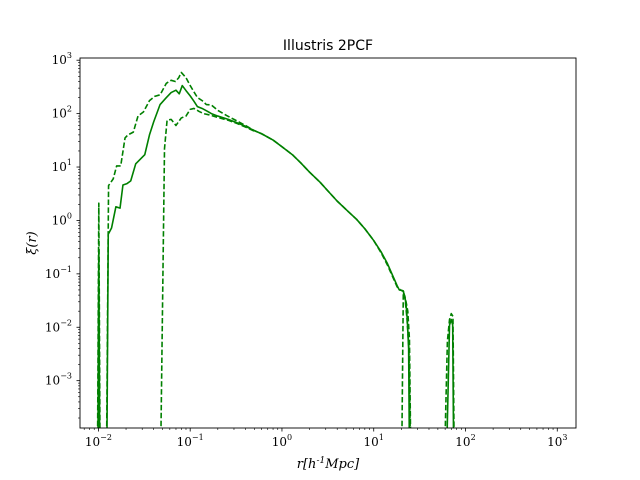 The image size is (640, 480). Describe the element at coordinates (62, 235) in the screenshot. I see `y-axis: 10⁻³ 10⁻² 10⁻¹ 10⁰ 10¹ 10² 10³` at that location.